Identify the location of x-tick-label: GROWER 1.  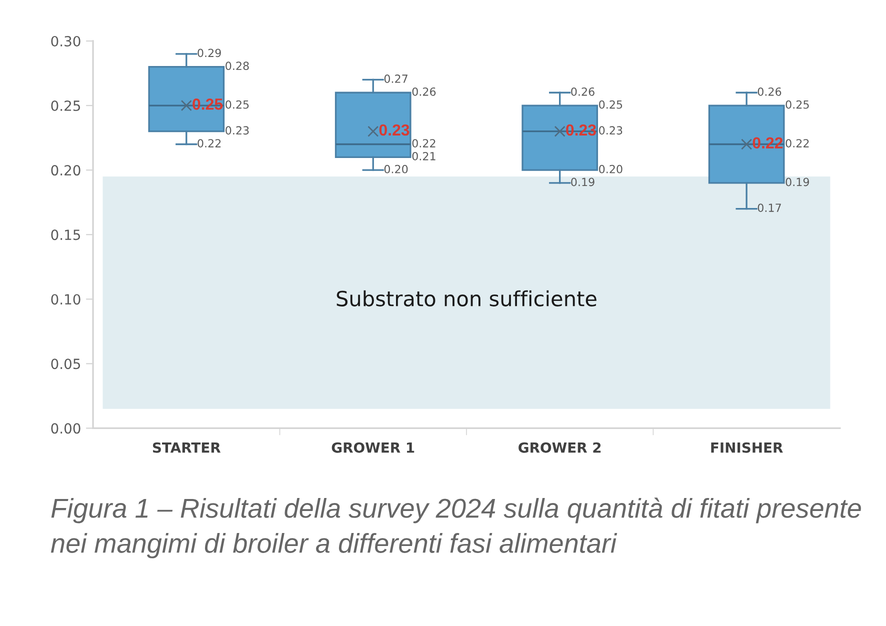
(373, 447).